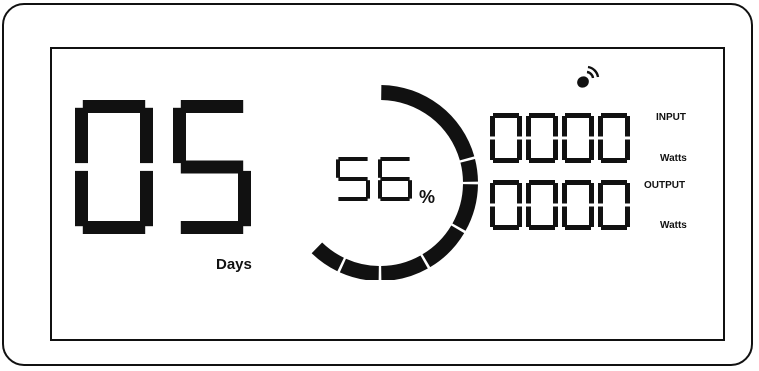 This screenshot has width=759, height=371. Describe the element at coordinates (588, 76) in the screenshot. I see `wireless-signal-icon` at that location.